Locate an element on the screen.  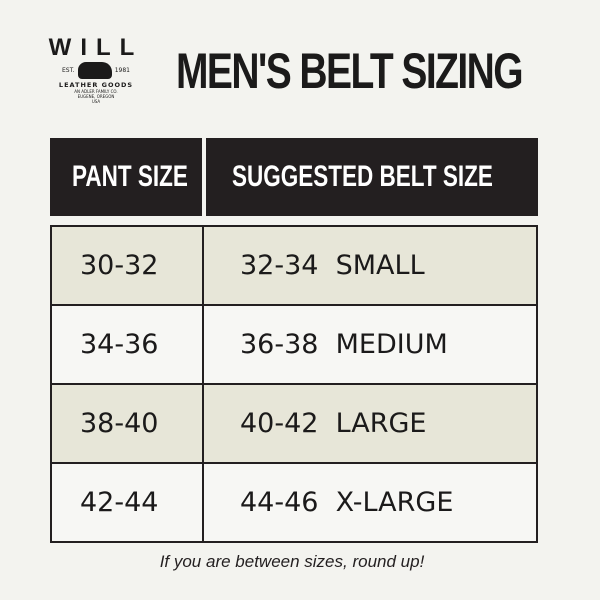
table-row: 42-44 44-46 X-LARGE is located at coordinates (294, 502).